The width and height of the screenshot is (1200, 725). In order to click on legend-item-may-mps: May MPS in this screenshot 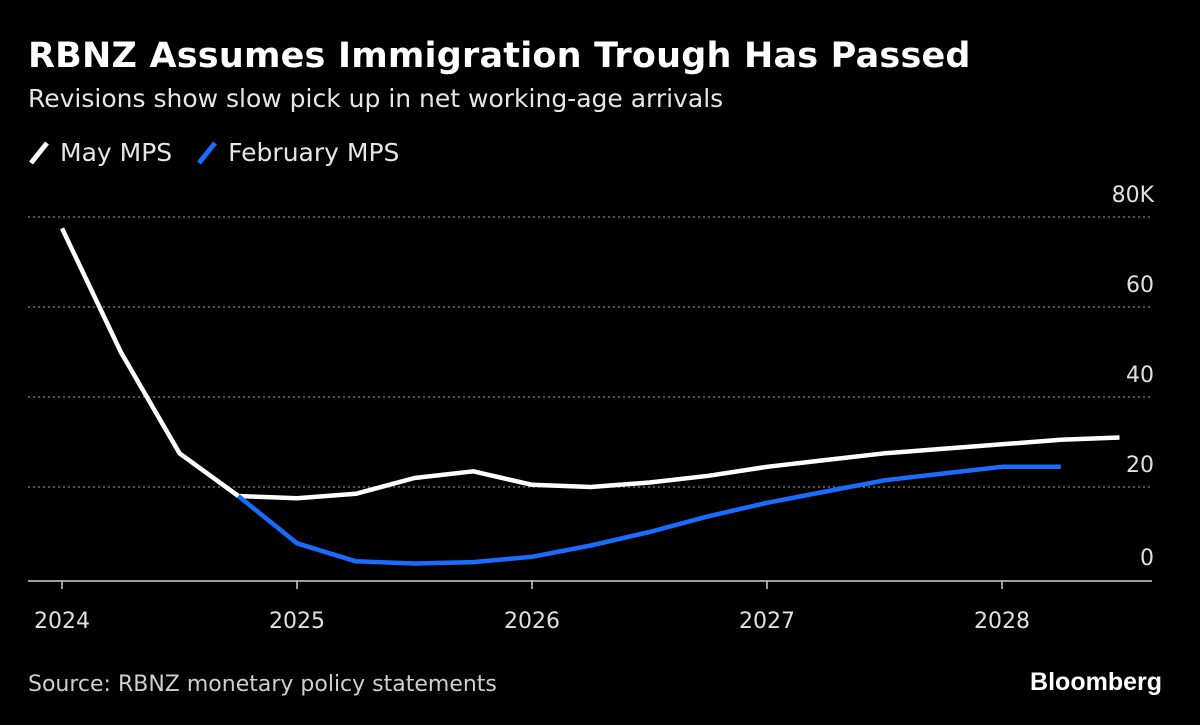, I will do `click(100, 152)`.